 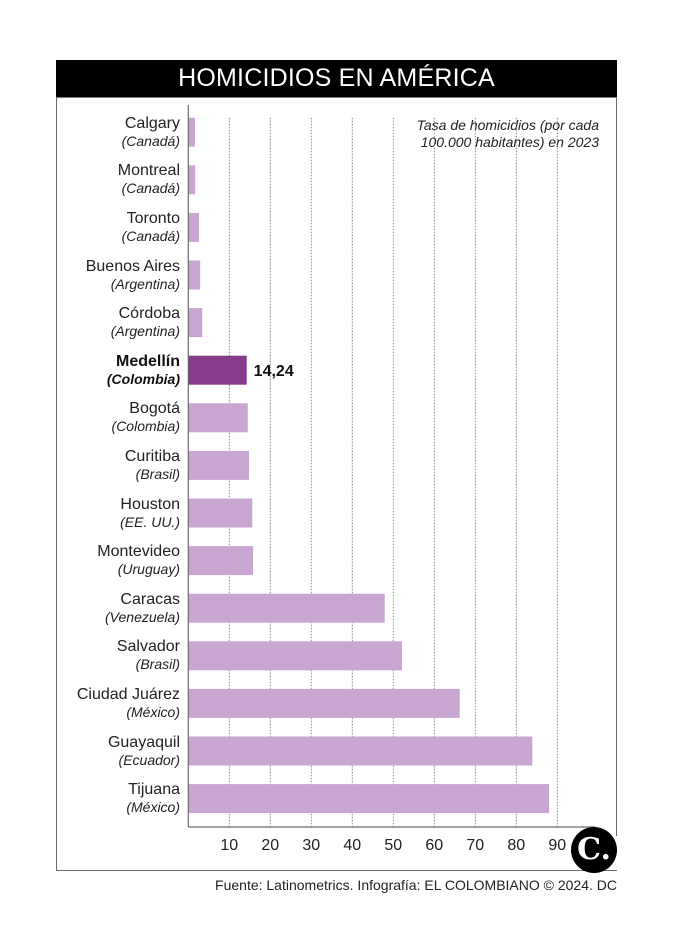 I want to click on category-label: Montevideo (Uruguay), so click(x=110, y=560).